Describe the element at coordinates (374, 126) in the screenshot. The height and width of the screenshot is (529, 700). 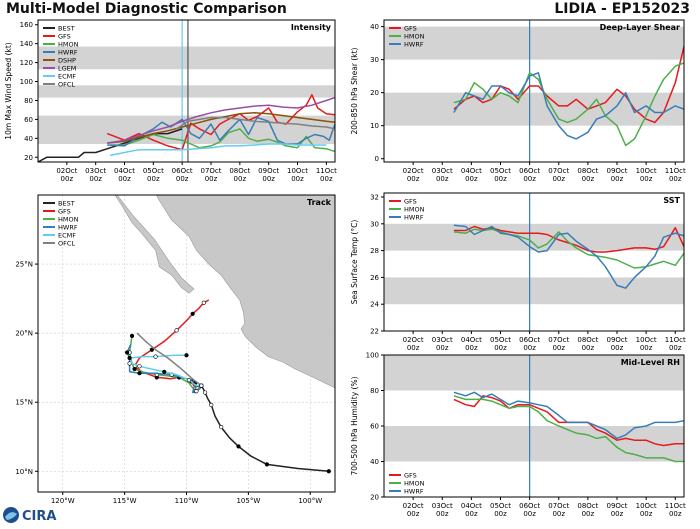
I see `shear-ytick-label: 10` at that location.